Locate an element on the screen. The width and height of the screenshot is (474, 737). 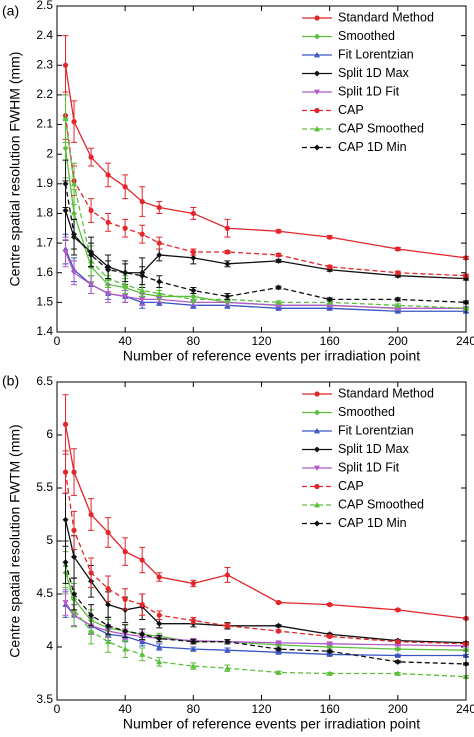
y-tick-label: 3.5 is located at coordinates (44, 699).